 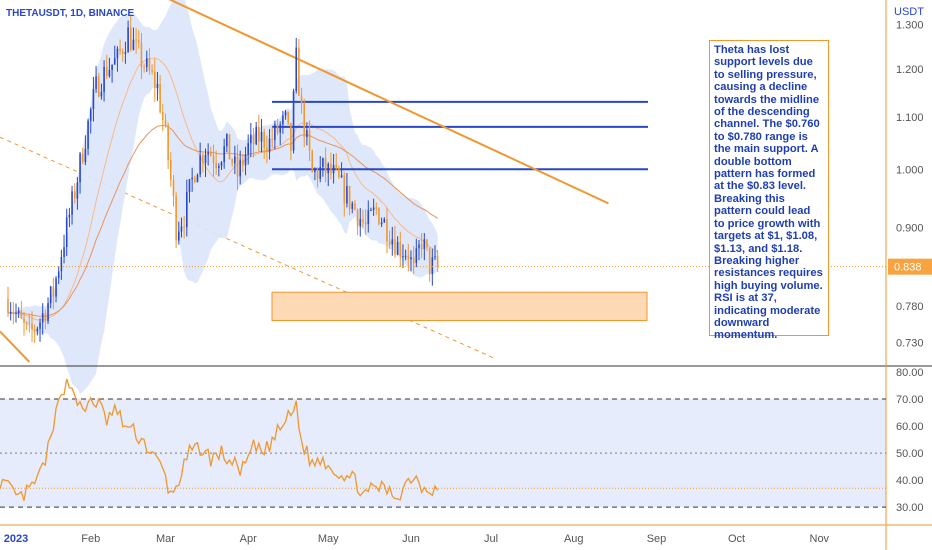 What do you see at coordinates (165, 539) in the screenshot?
I see `date-tick-label-2: Mar` at bounding box center [165, 539].